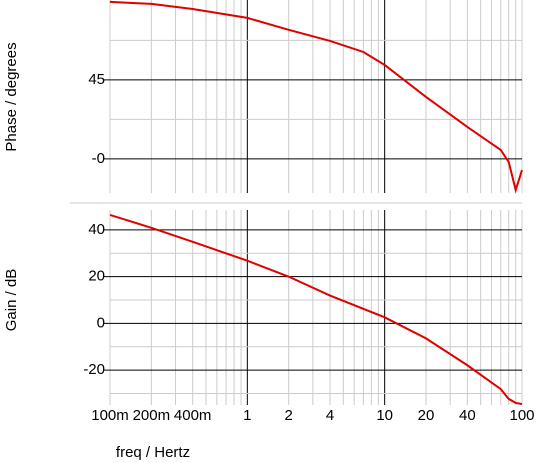  What do you see at coordinates (98, 158) in the screenshot?
I see `y-tick-label: -0` at bounding box center [98, 158].